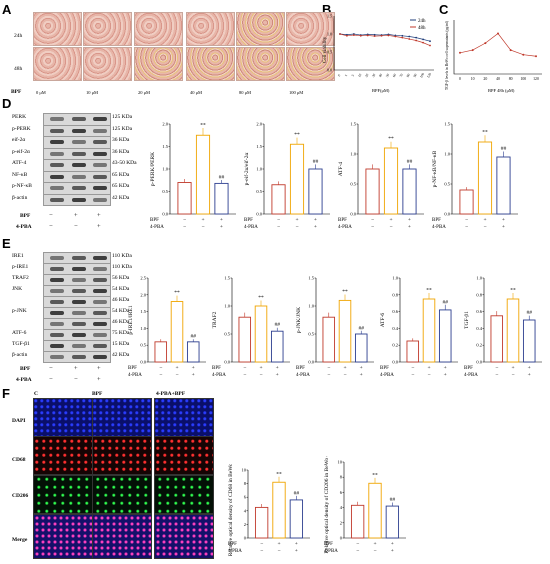 Image resolution: width=550 pixels, height=564 pixels. Describe the element at coordinates (121, 355) in the screenshot. I see `blot-kda: 42 KDa` at that location.